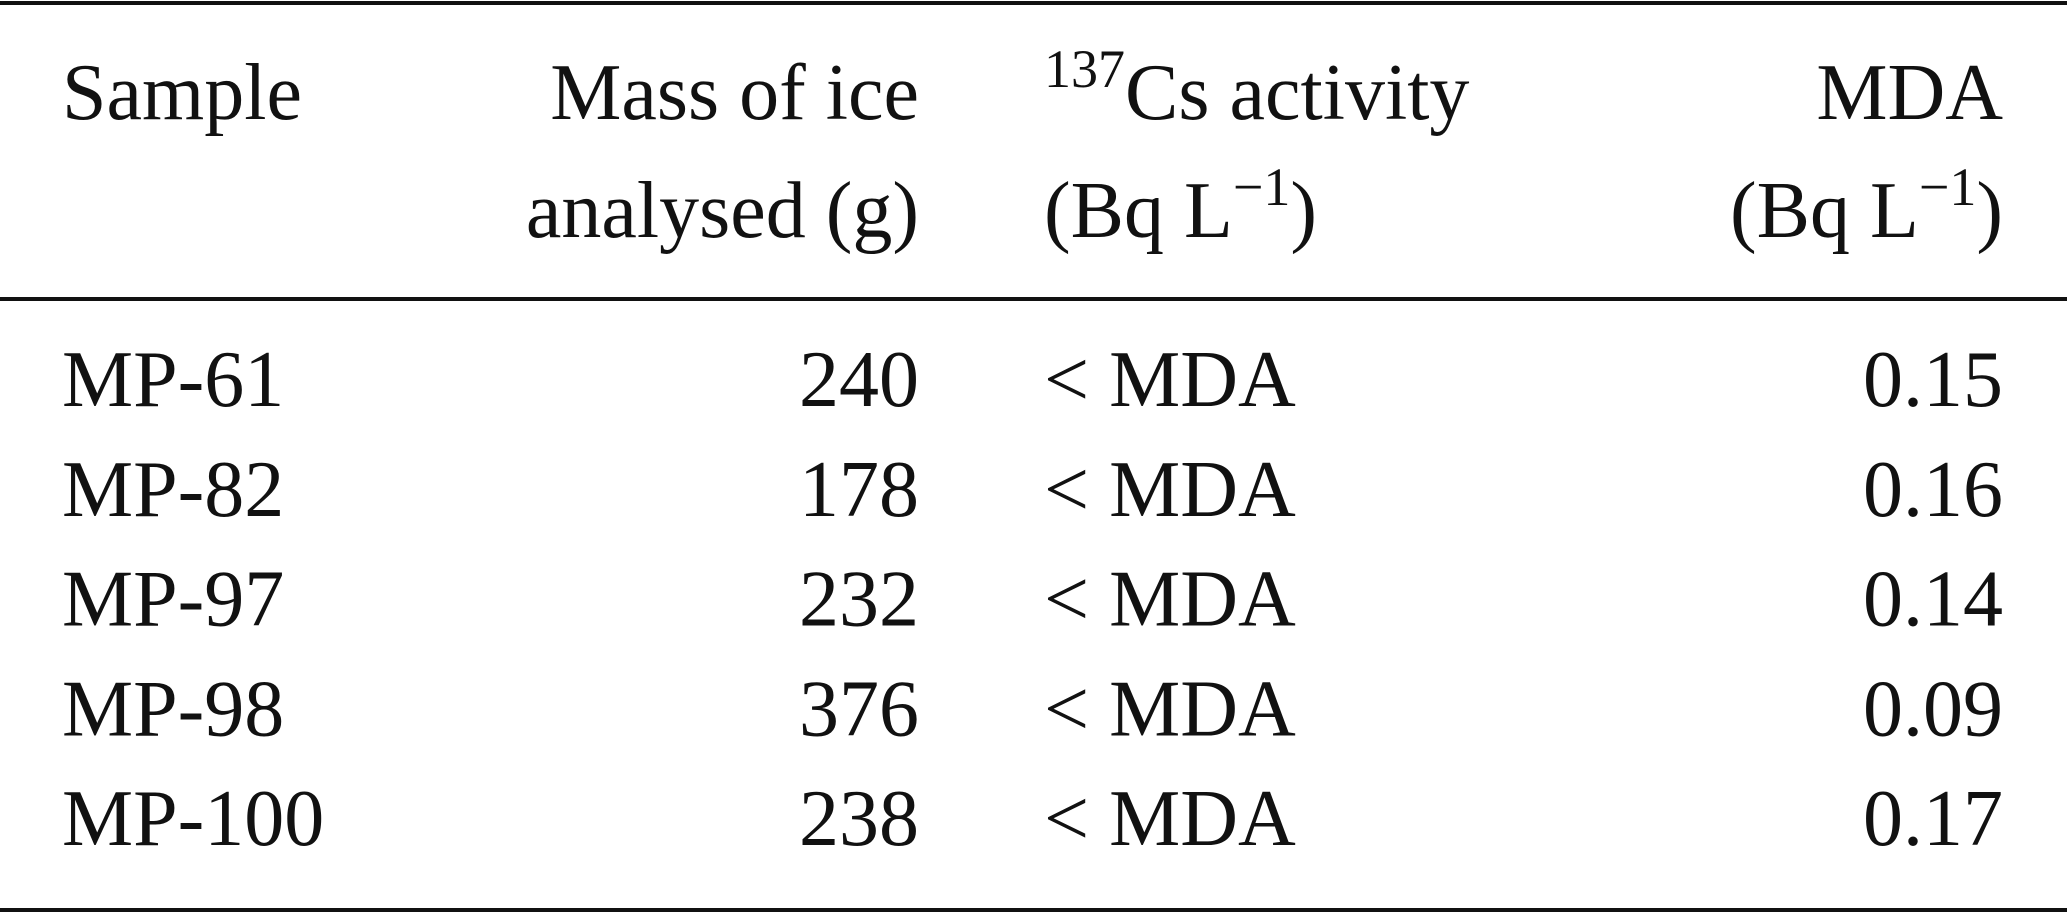 This screenshot has height=915, width=2067. Describe the element at coordinates (859, 490) in the screenshot. I see `table-cell: 178` at that location.